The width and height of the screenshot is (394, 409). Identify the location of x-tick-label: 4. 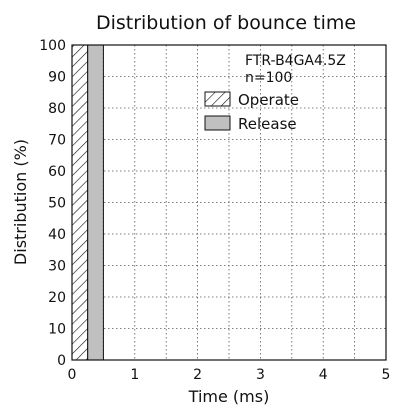
(323, 375).